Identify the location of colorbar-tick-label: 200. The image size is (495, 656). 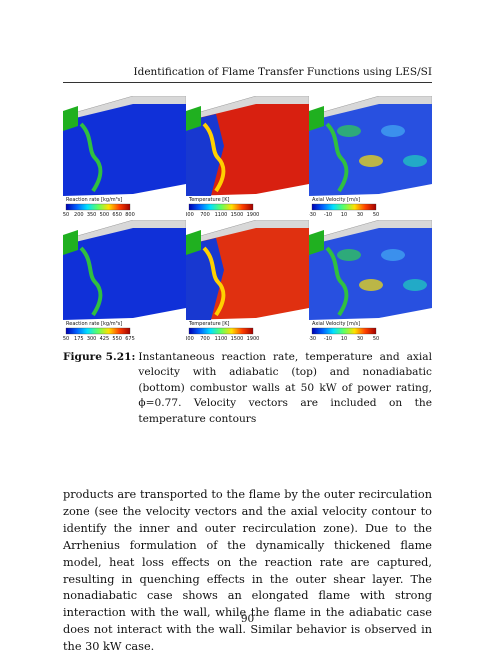
(79, 215).